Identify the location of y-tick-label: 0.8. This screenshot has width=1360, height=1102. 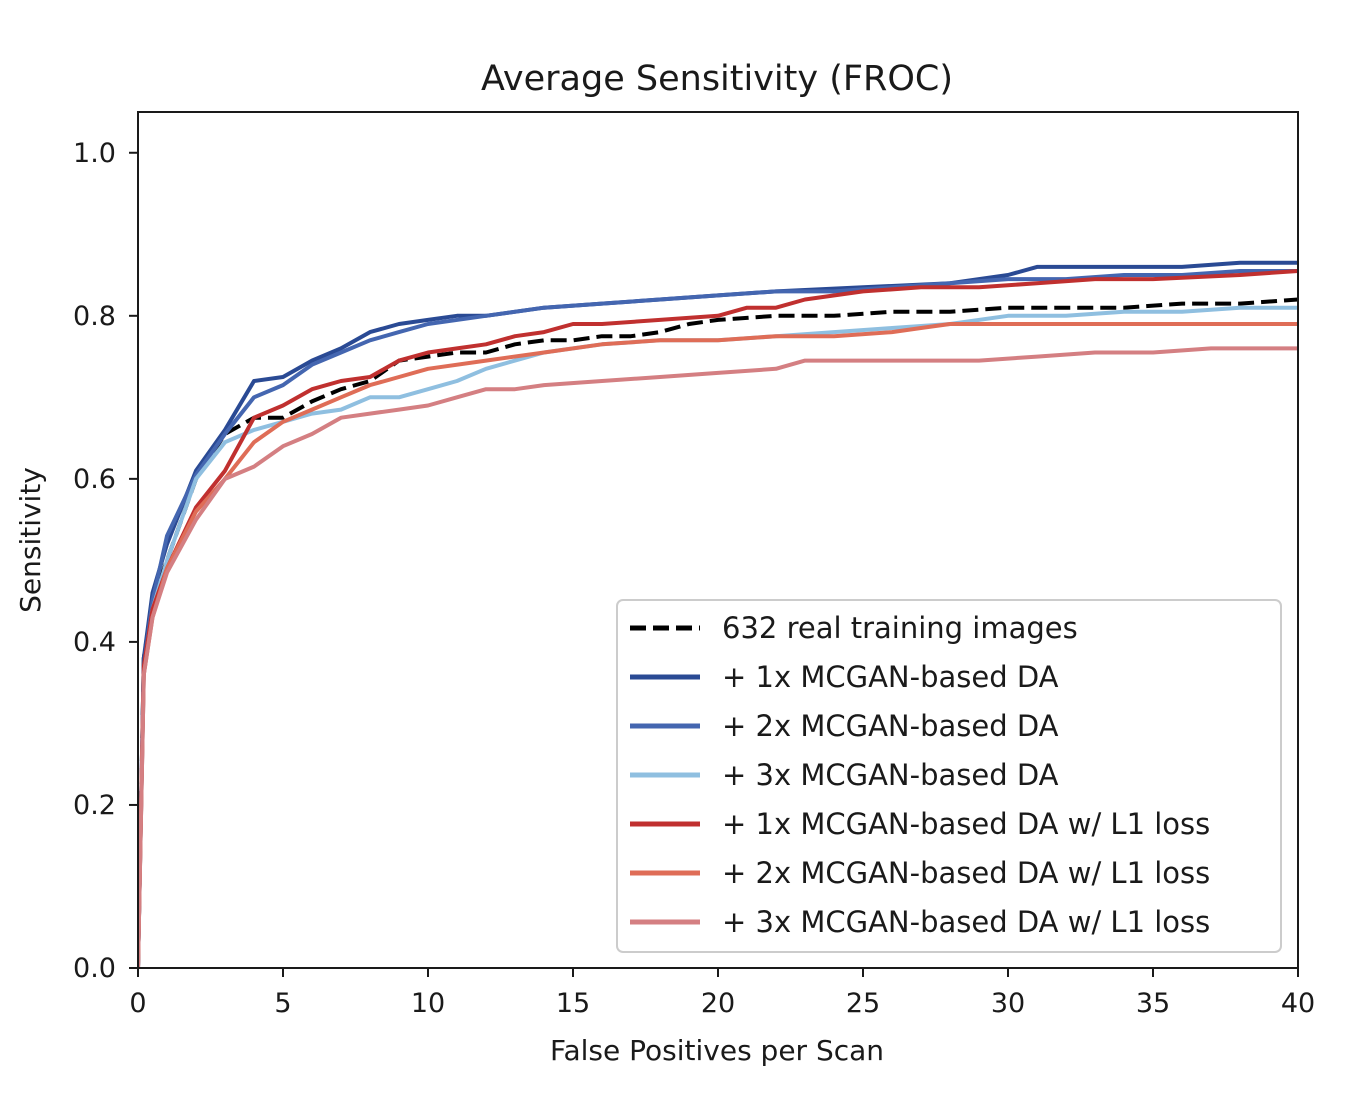
(94, 316).